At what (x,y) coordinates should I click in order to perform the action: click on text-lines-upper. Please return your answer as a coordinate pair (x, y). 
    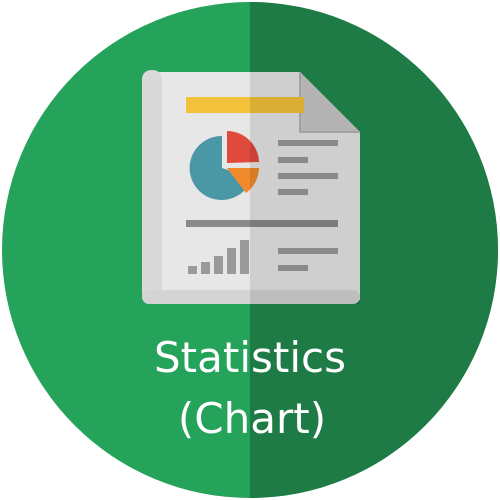
    Looking at the image, I should click on (308, 167).